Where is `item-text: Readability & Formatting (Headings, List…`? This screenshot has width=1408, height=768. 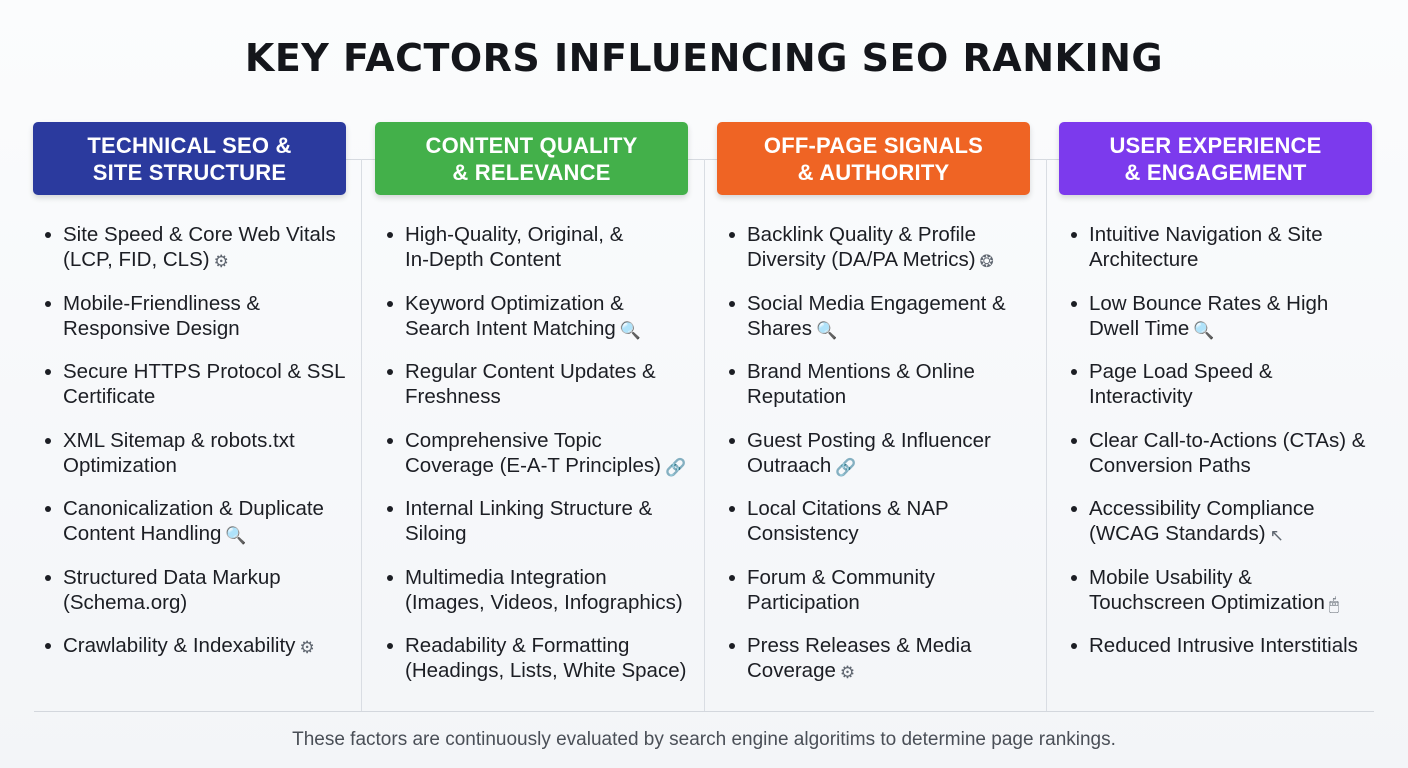
item-text: Readability & Formatting (Headings, List… is located at coordinates (546, 658).